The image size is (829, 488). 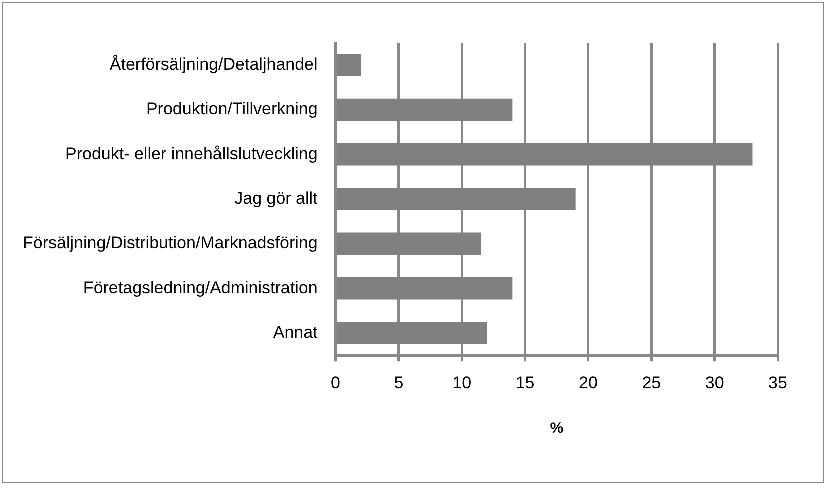 I want to click on x-tick-label: 35, so click(x=778, y=382).